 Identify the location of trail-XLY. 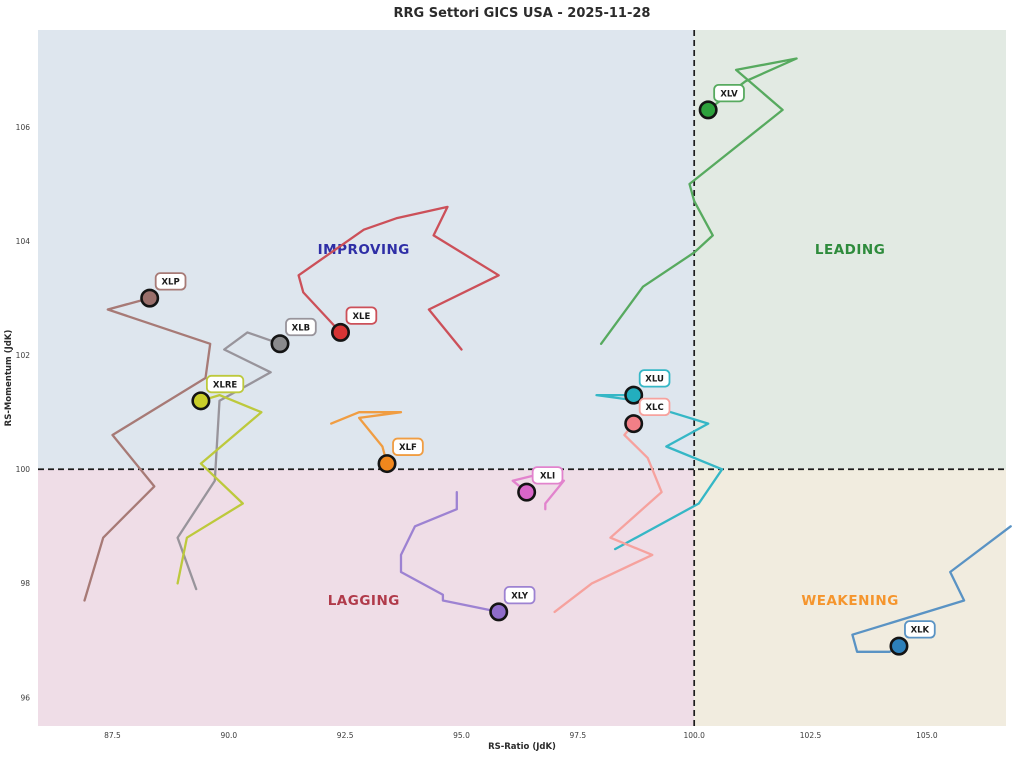
(449, 552).